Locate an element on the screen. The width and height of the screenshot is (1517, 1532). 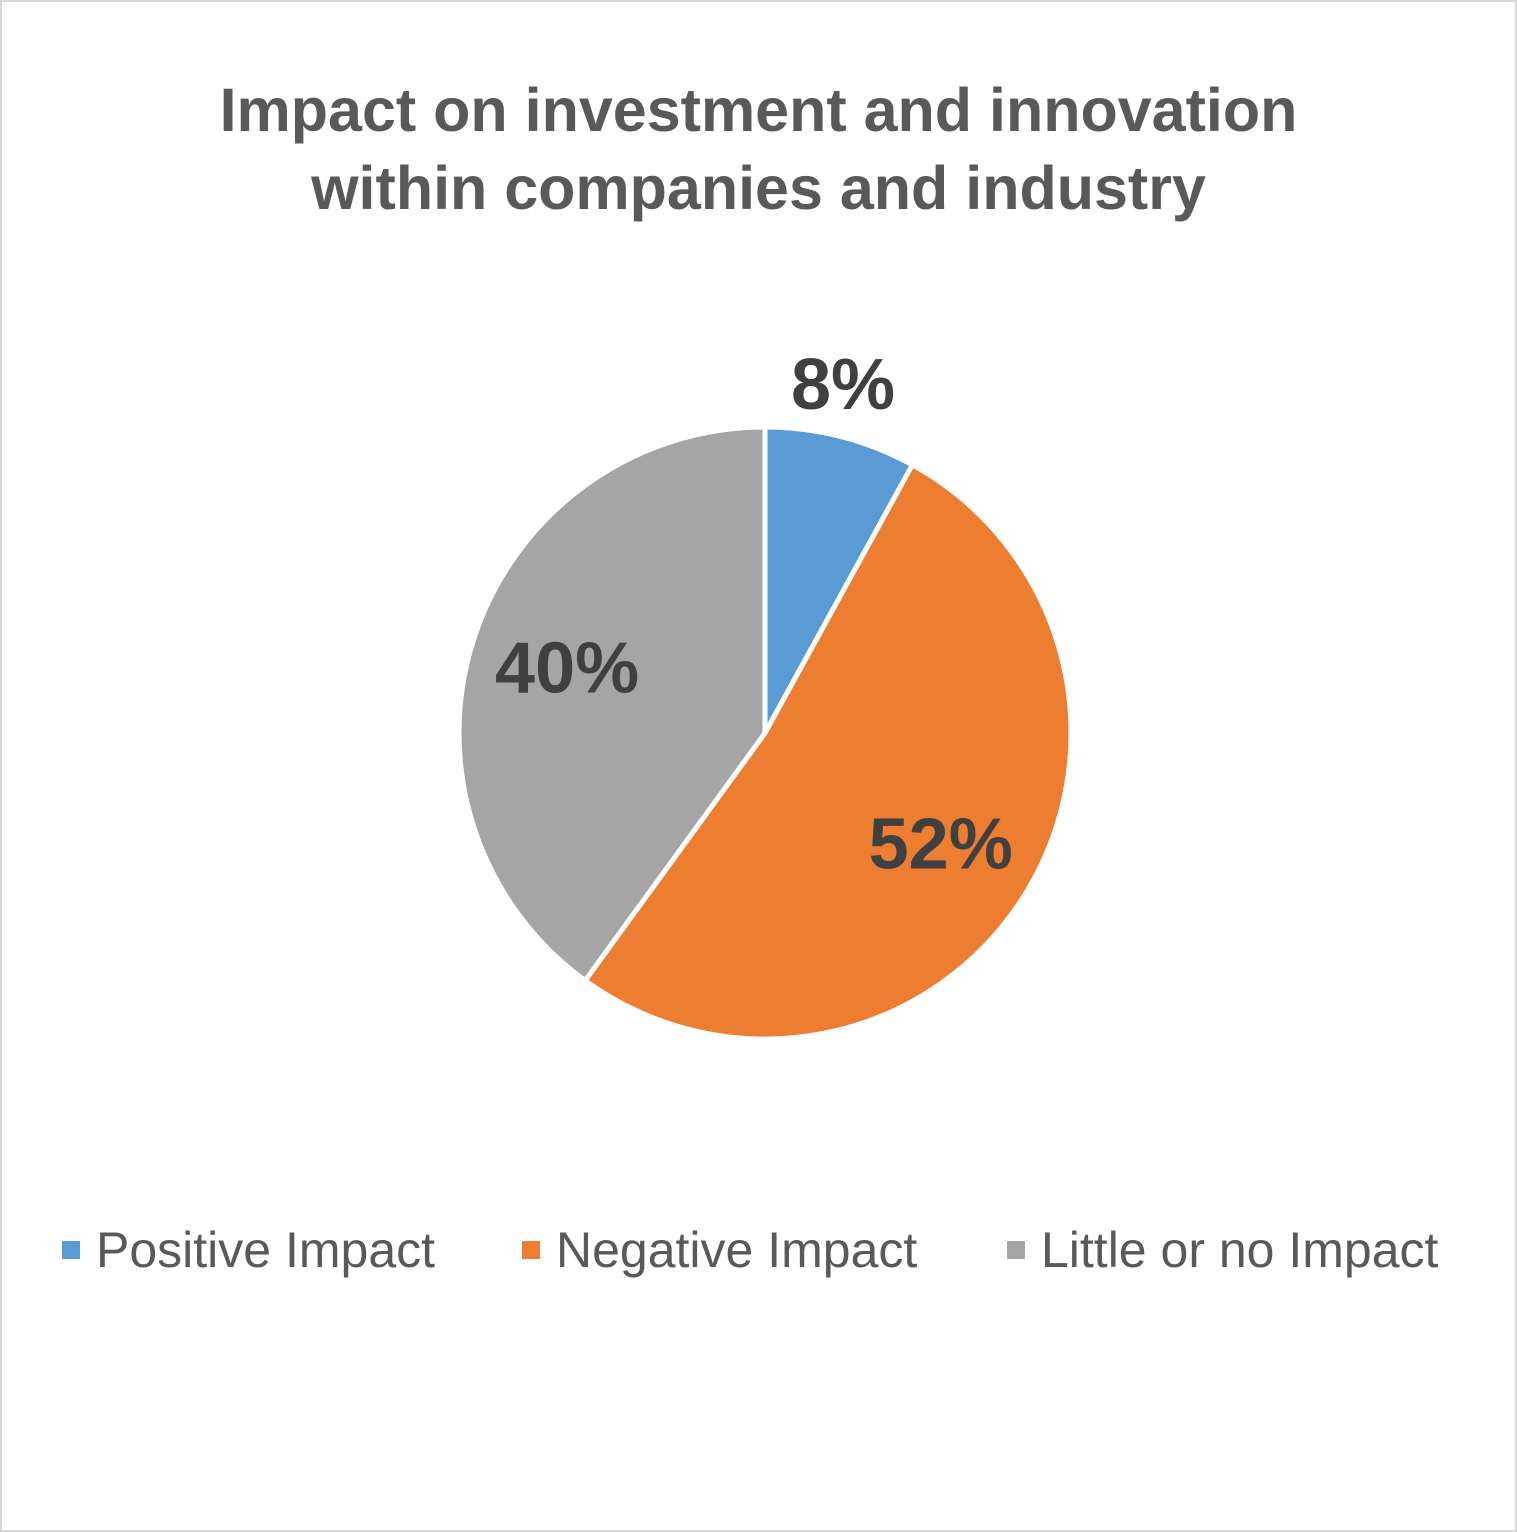
pie-slice-negative is located at coordinates (828, 752).